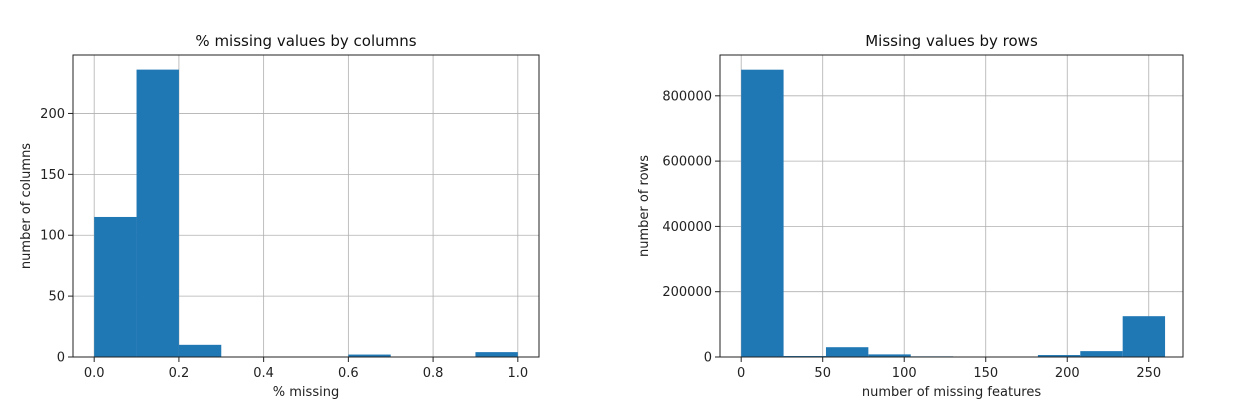 This screenshot has height=406, width=1238. Describe the element at coordinates (687, 96) in the screenshot. I see `right-y-tick-label: 800000` at that location.